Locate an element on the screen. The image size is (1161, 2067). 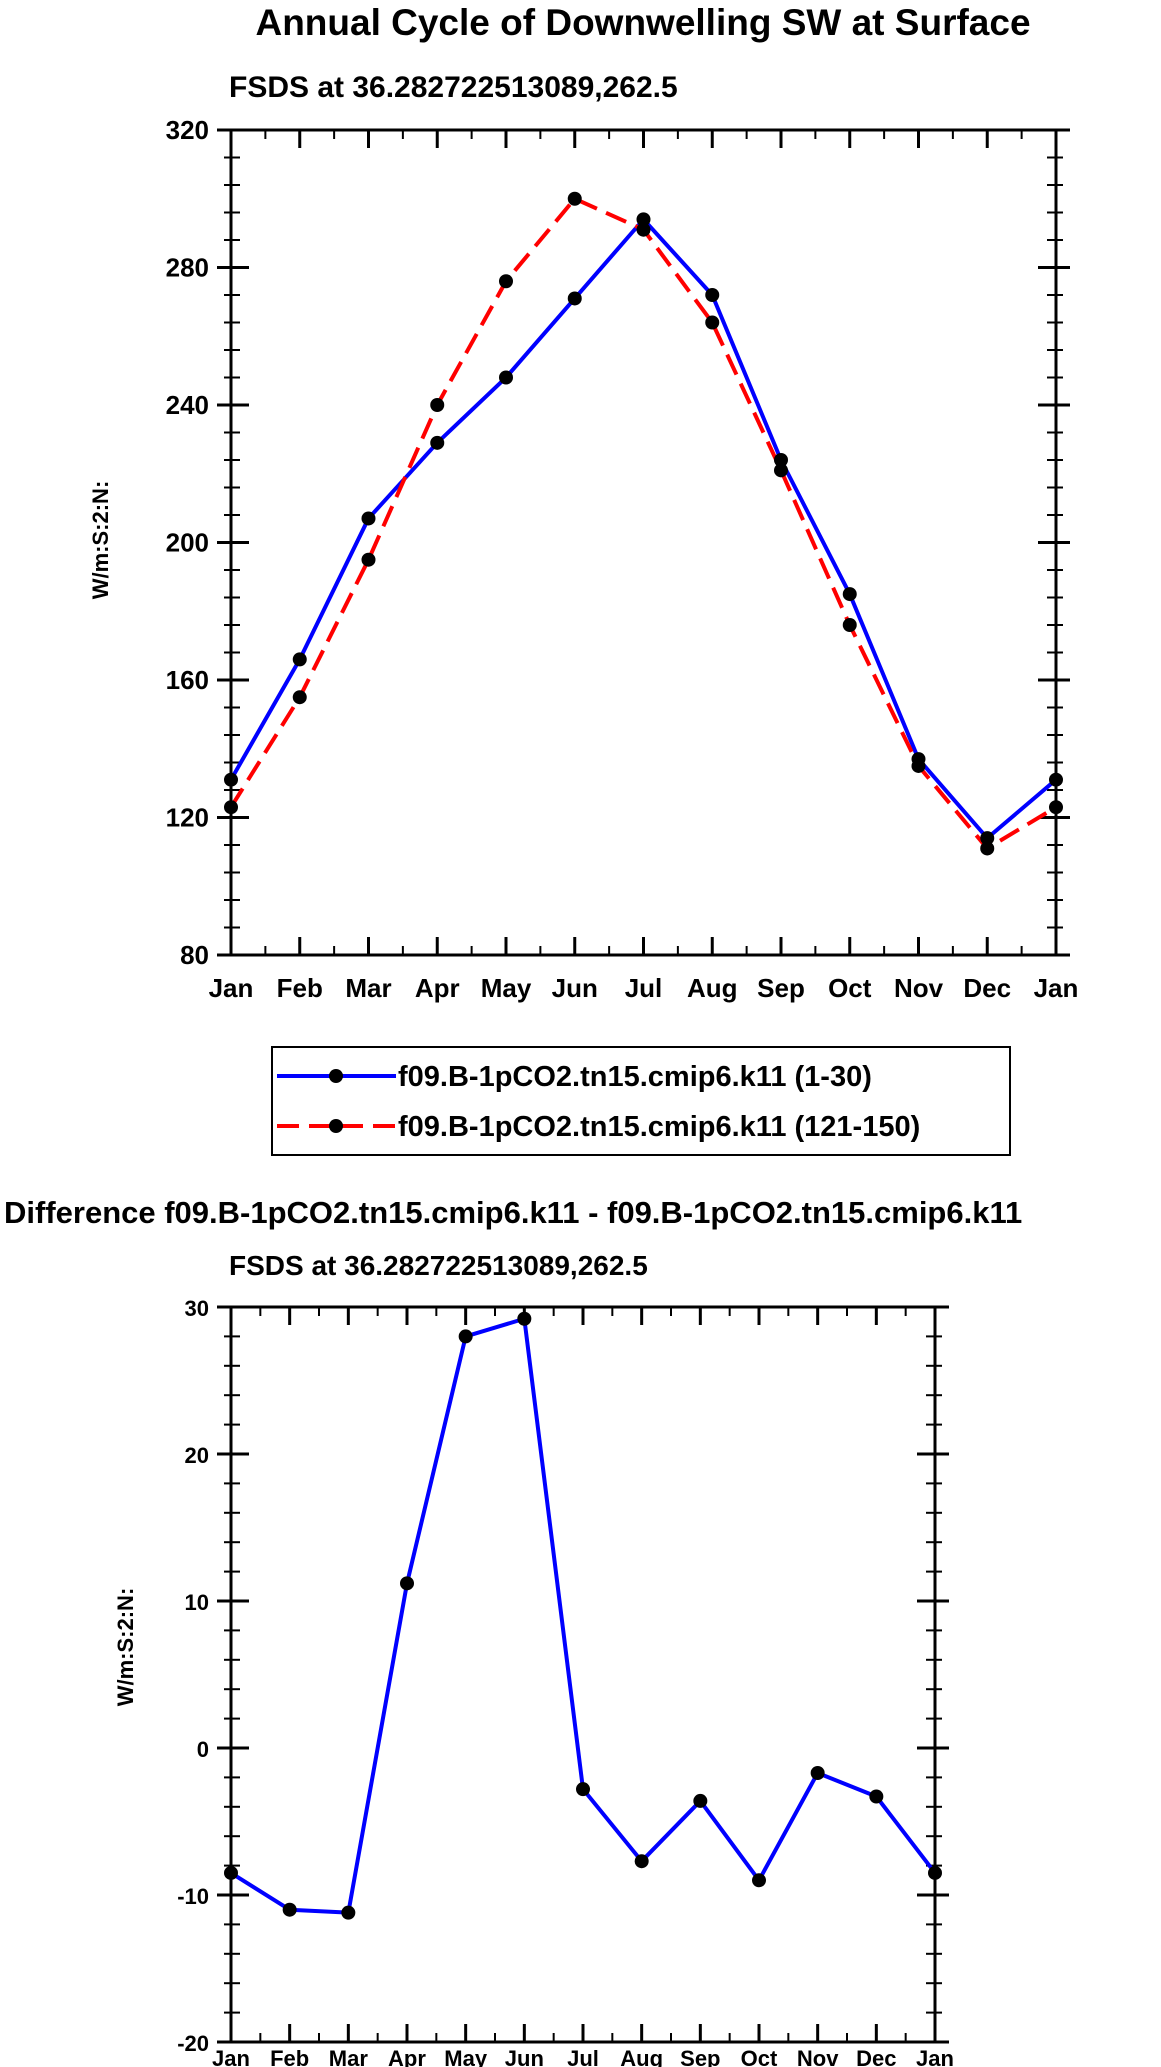
legend-label-1: f09.B-1pCO2.tn15.cmip6.k11 (1-30) is located at coordinates (635, 1077).